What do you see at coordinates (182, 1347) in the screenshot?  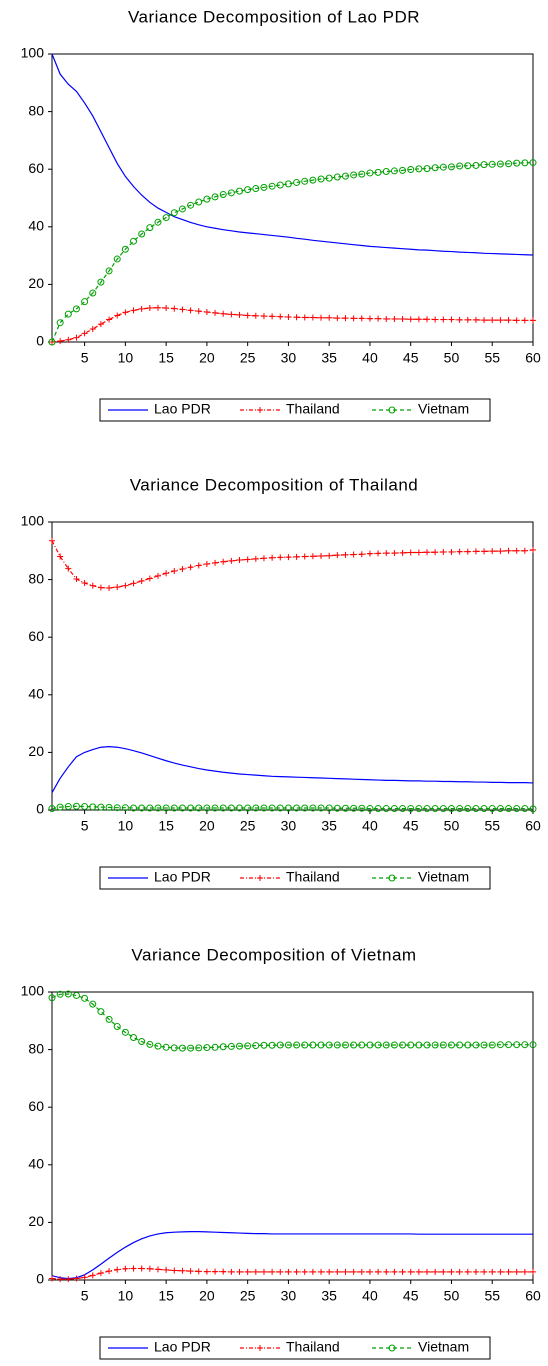 I see `legend-label: Lao PDR` at bounding box center [182, 1347].